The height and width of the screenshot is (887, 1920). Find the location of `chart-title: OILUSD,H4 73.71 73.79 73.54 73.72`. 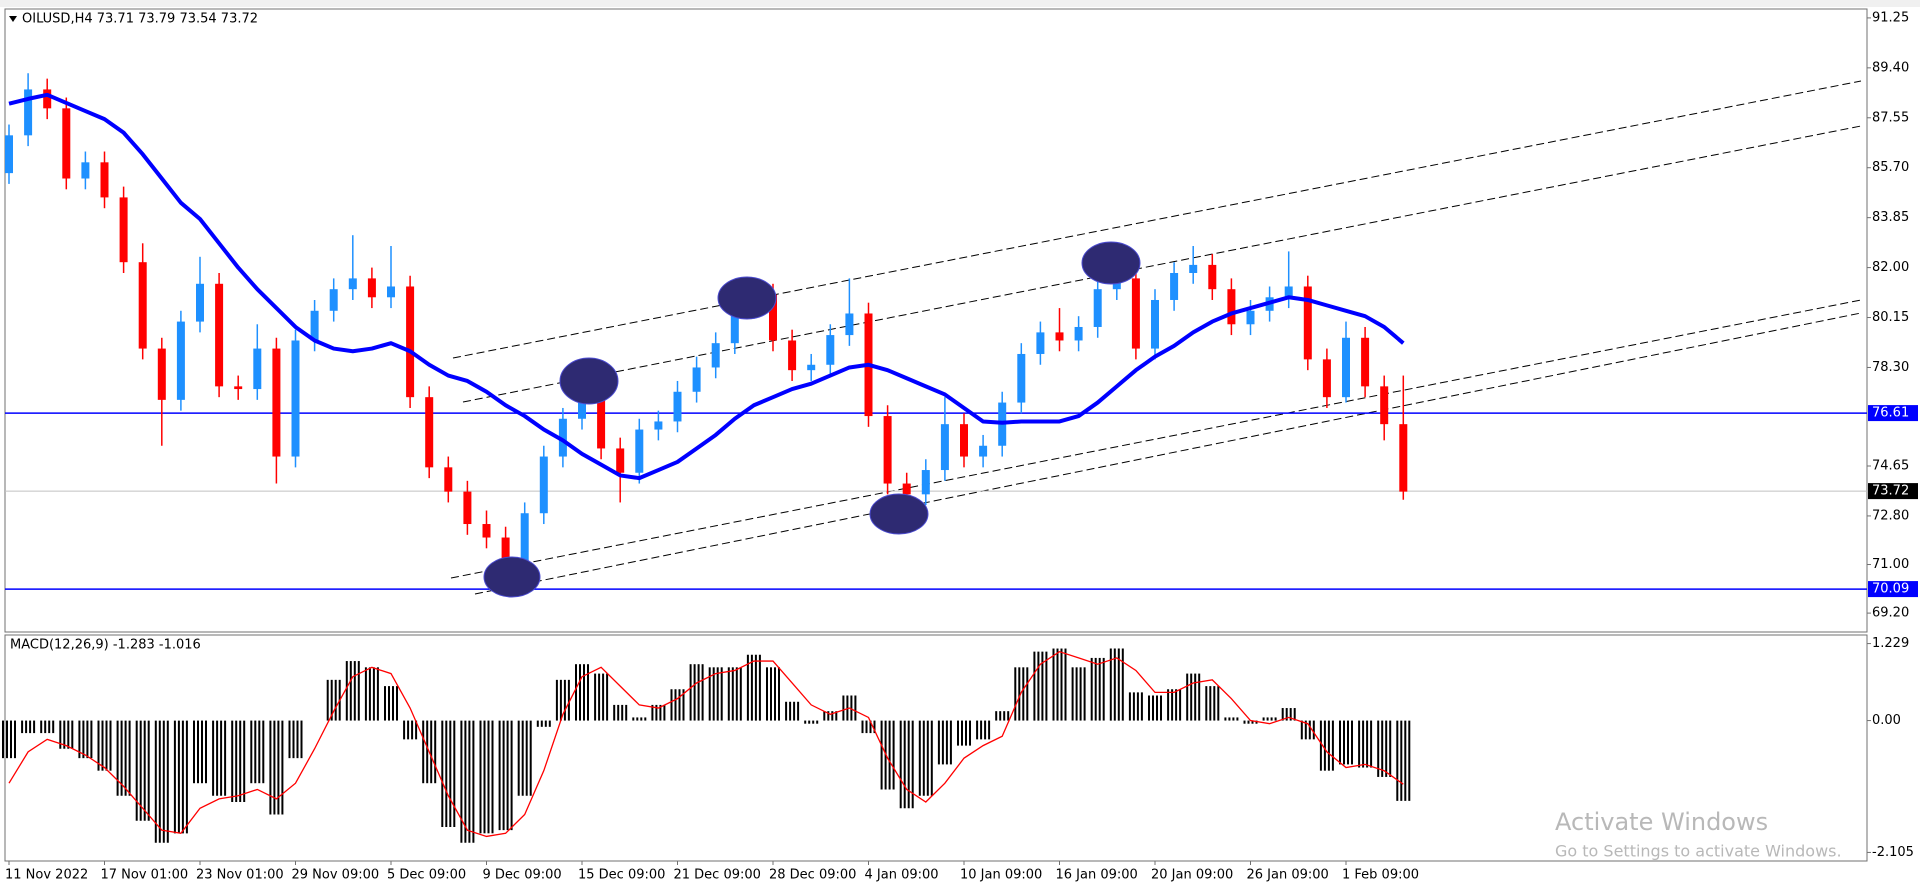

chart-title: OILUSD,H4 73.71 73.79 73.54 73.72 is located at coordinates (140, 19).